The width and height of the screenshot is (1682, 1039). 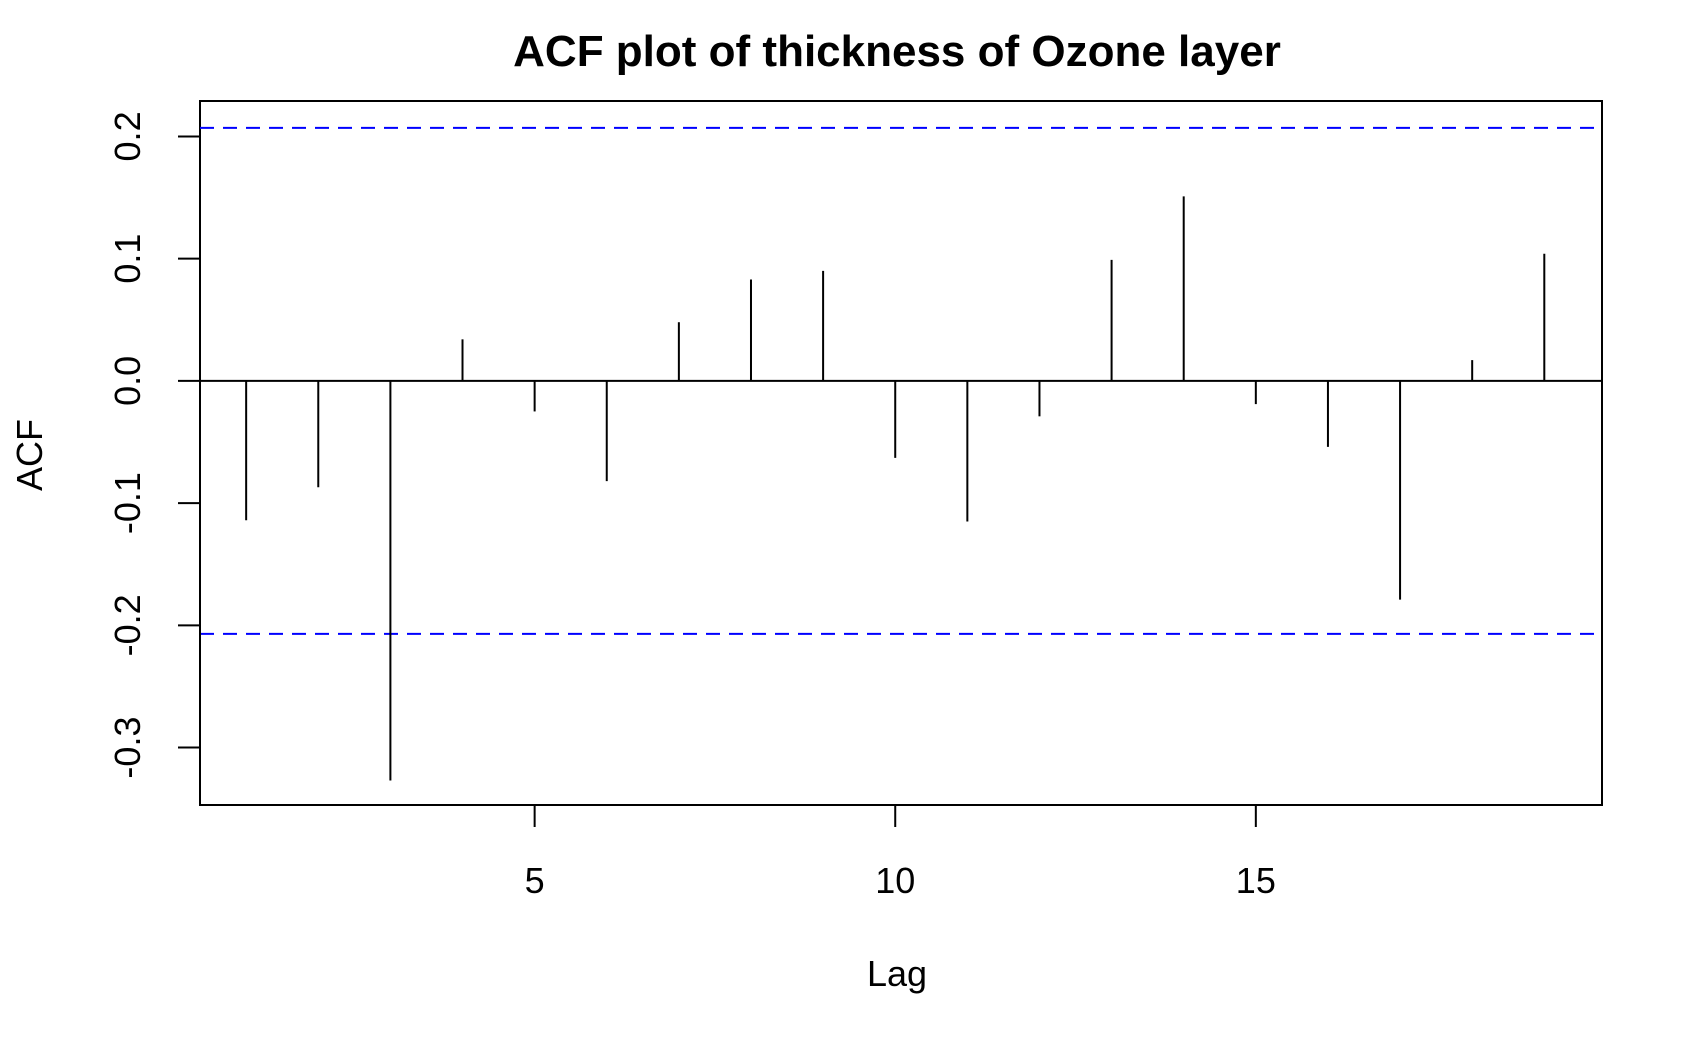 I want to click on chart-title: ACF plot of thickness of Ozone layer, so click(x=897, y=51).